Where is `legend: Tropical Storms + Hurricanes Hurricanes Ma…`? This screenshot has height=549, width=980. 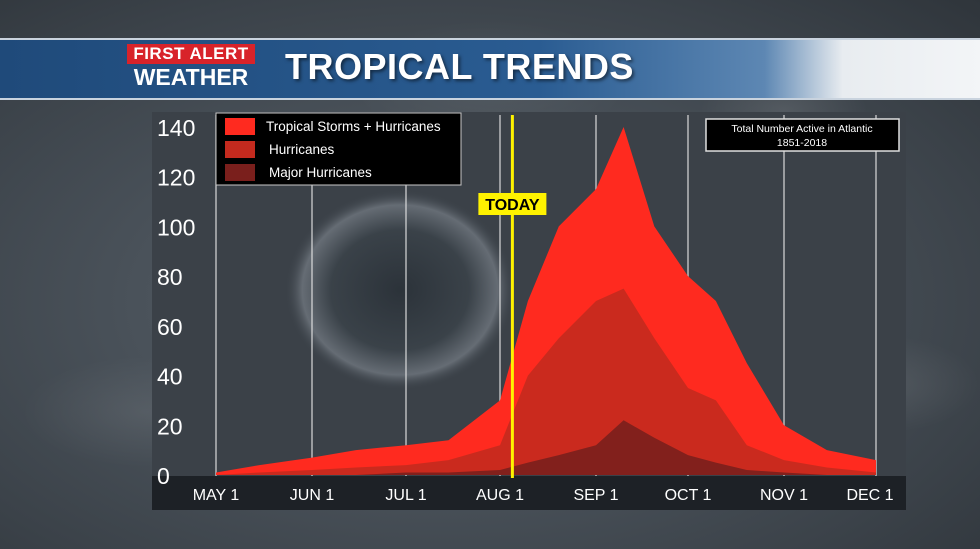
legend: Tropical Storms + Hurricanes Hurricanes Ma… is located at coordinates (338, 149).